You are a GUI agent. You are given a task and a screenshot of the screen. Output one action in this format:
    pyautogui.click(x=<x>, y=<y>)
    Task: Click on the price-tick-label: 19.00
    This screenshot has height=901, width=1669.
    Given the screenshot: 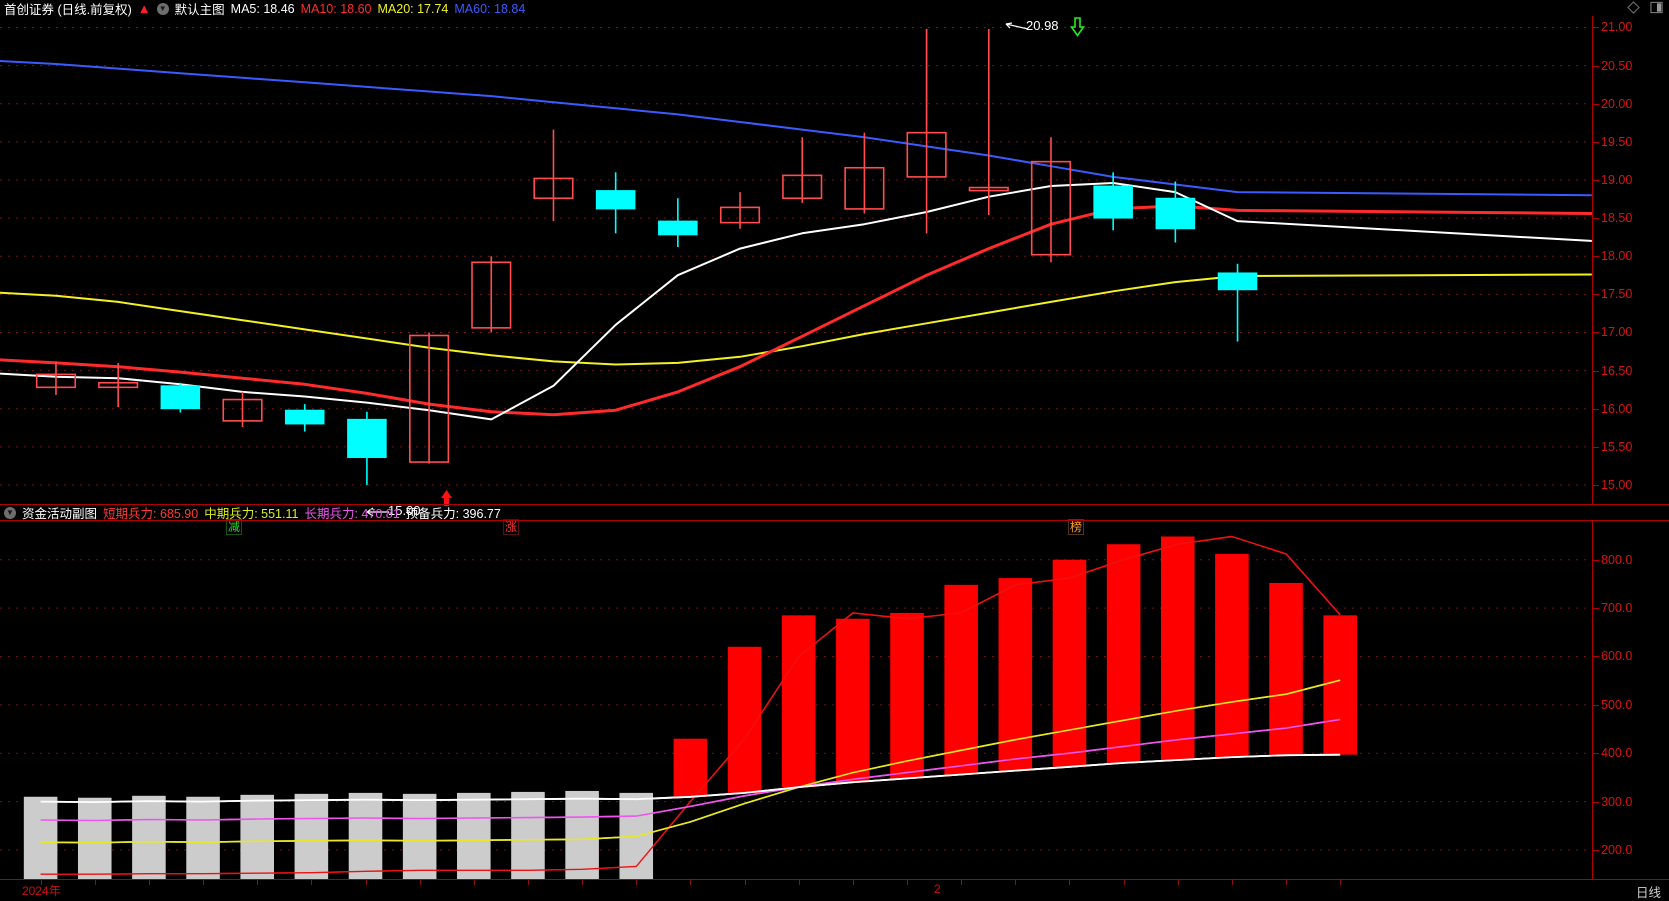 What is the action you would take?
    pyautogui.click(x=1617, y=179)
    